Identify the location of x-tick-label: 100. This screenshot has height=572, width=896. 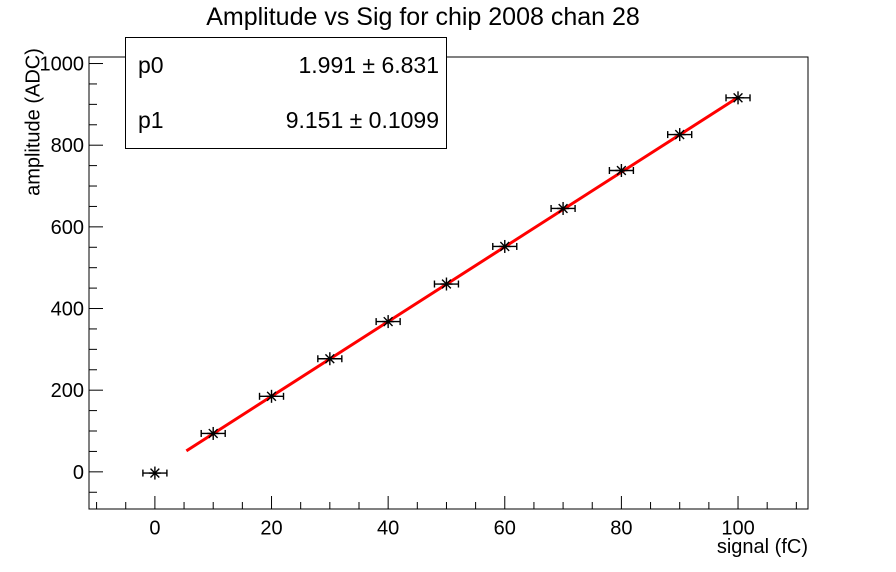
(737, 529).